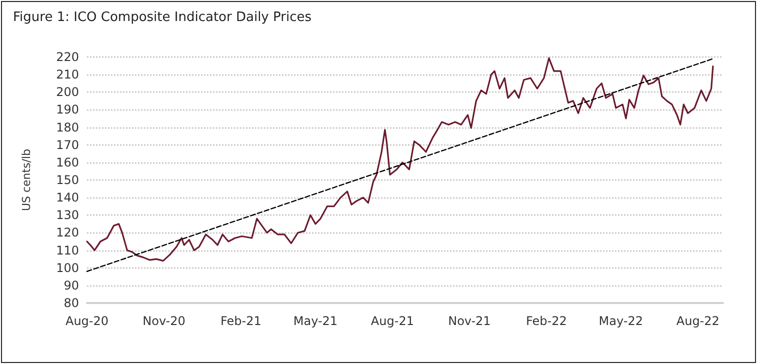 Image resolution: width=757 pixels, height=364 pixels. I want to click on y-tick-label: 210, so click(67, 75).